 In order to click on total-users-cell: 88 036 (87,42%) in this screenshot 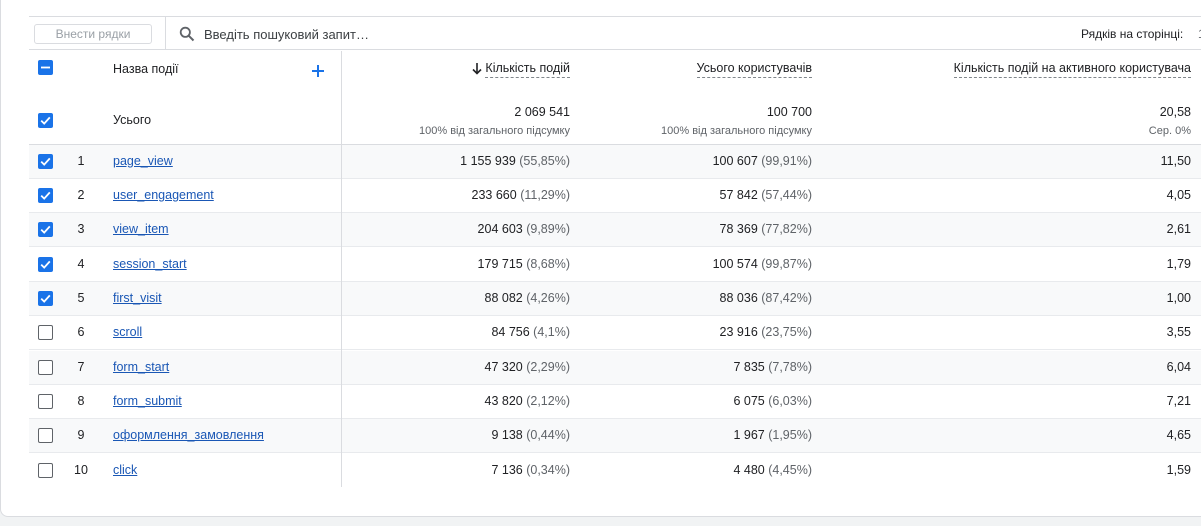, I will do `click(766, 298)`.